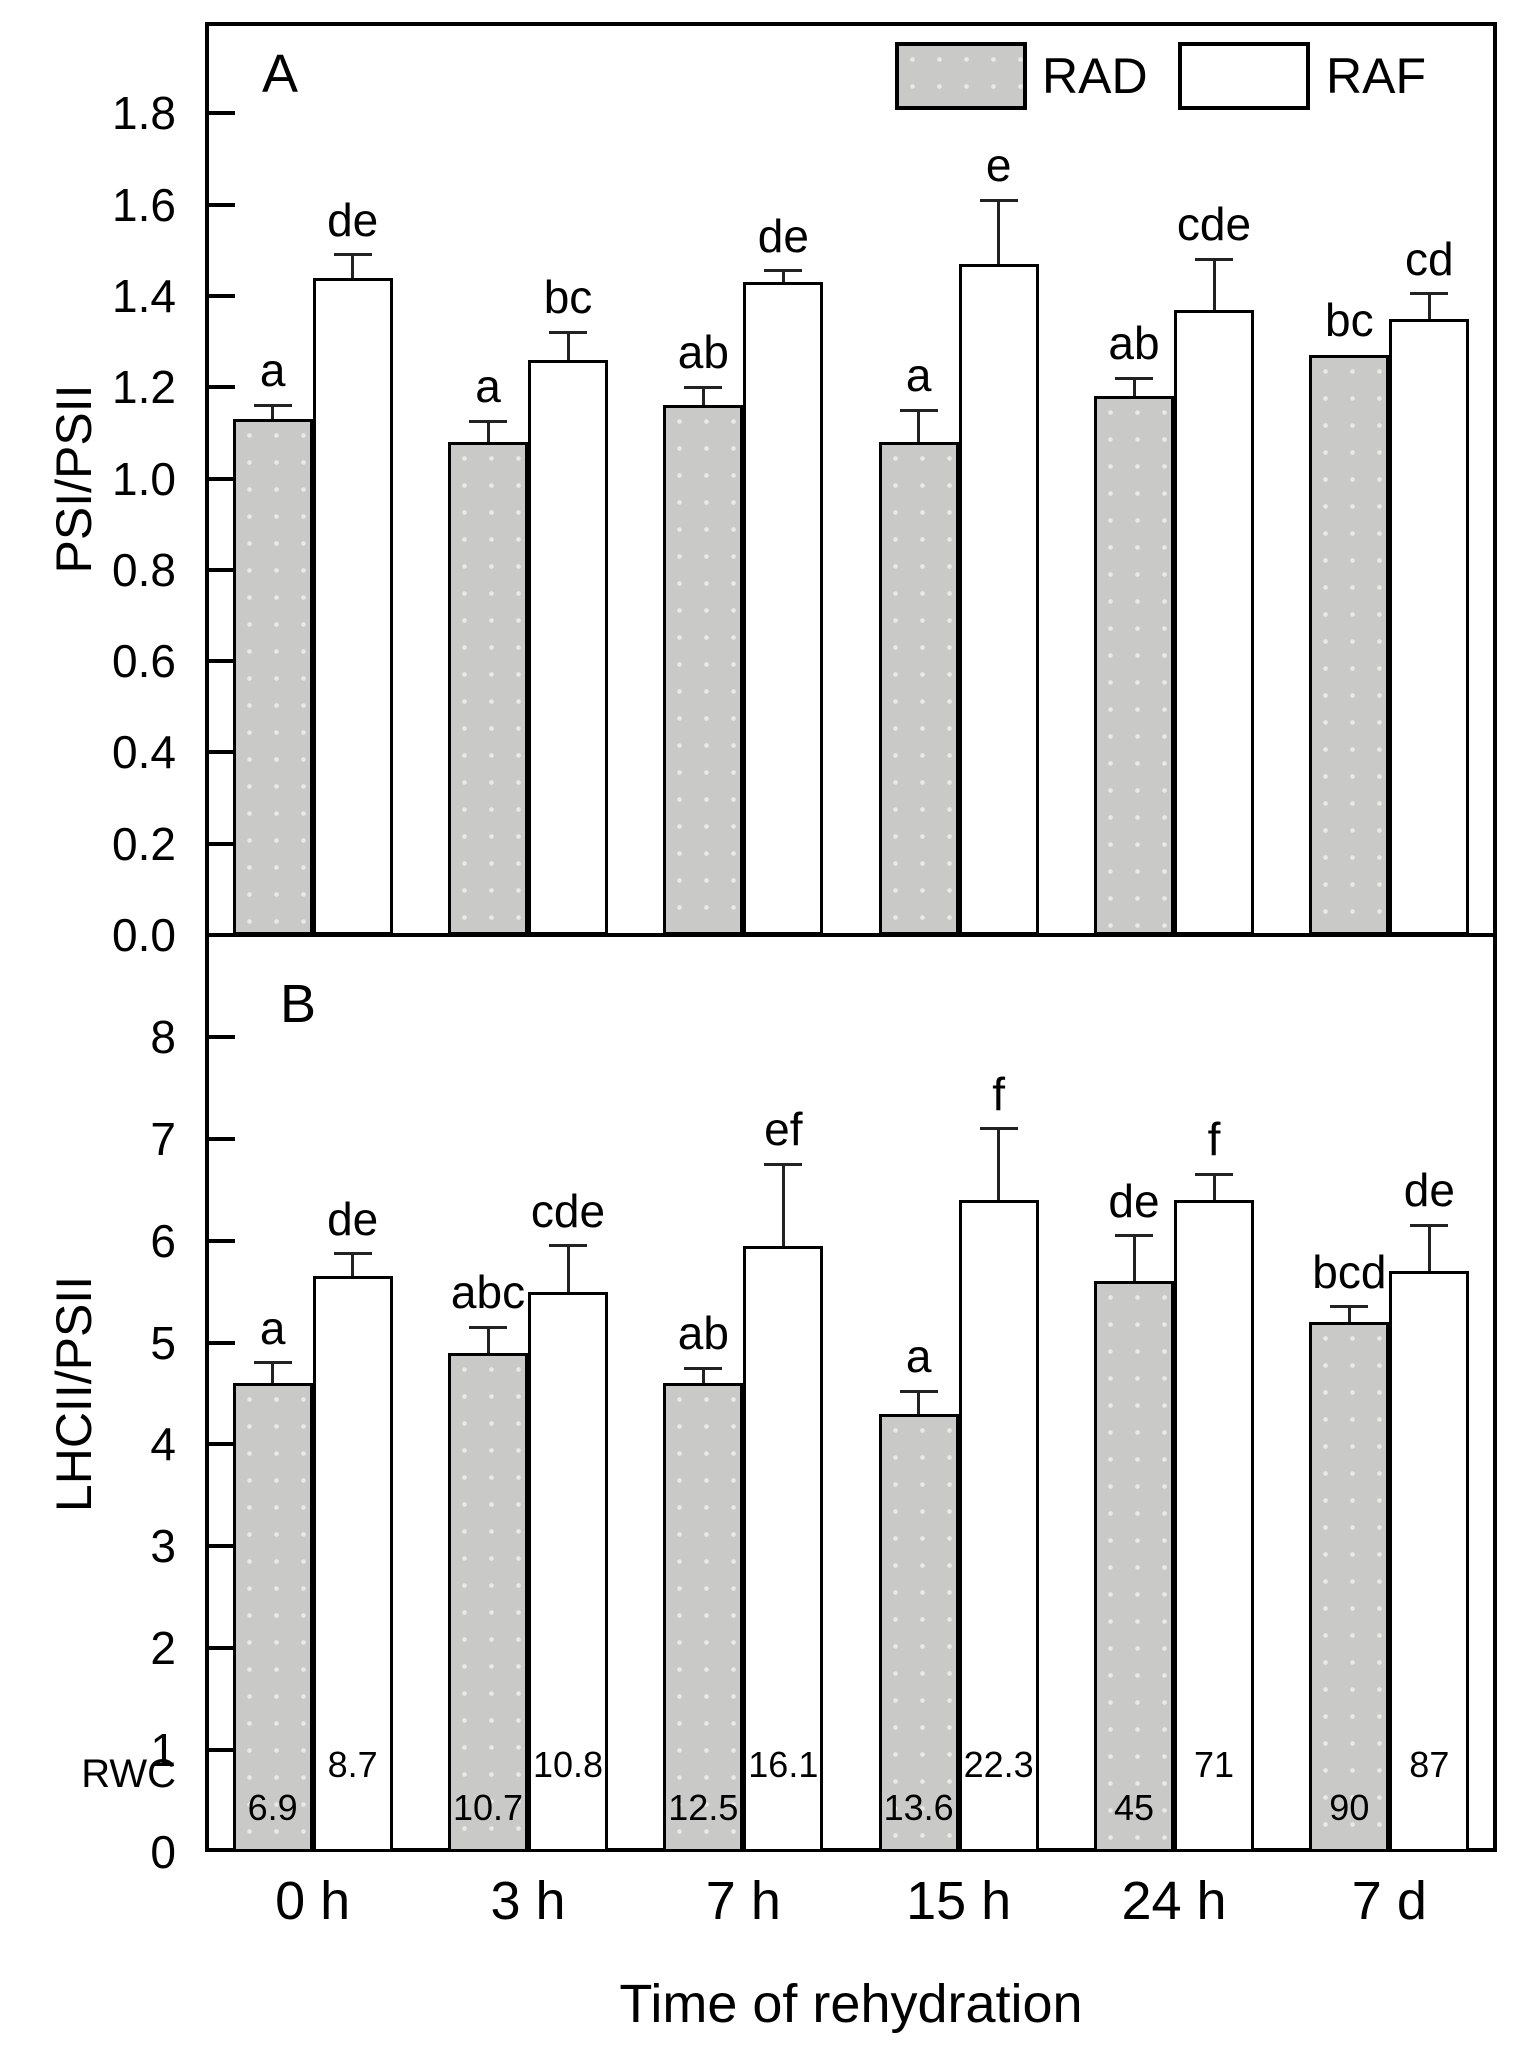  Describe the element at coordinates (144, 935) in the screenshot. I see `y-tick-label: 0.0` at that location.